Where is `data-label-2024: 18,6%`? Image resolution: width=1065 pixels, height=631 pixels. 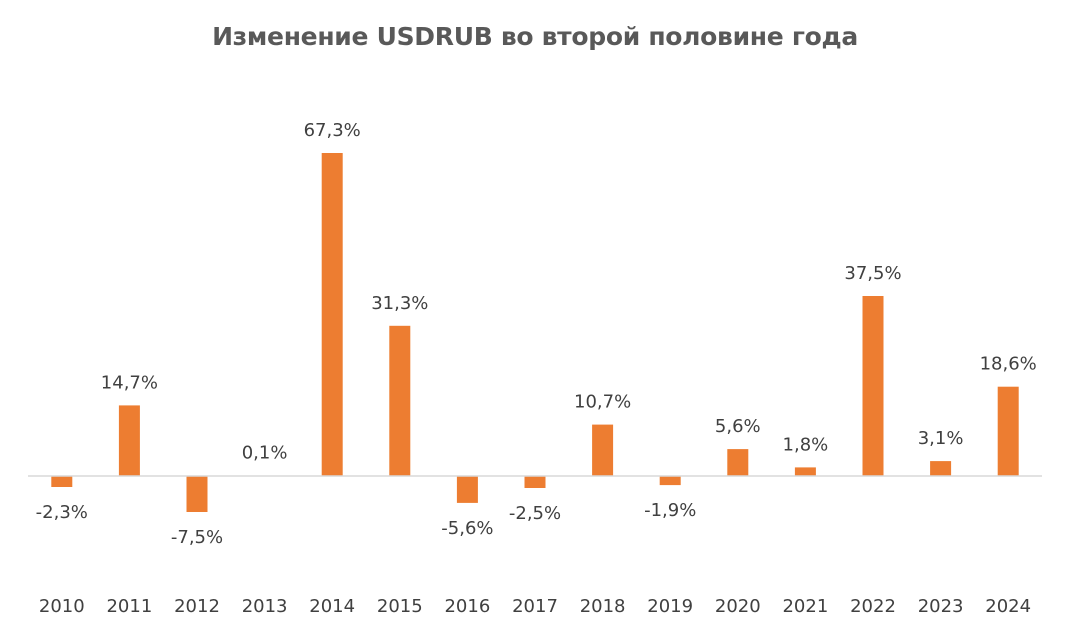 data-label-2024: 18,6% is located at coordinates (1008, 364).